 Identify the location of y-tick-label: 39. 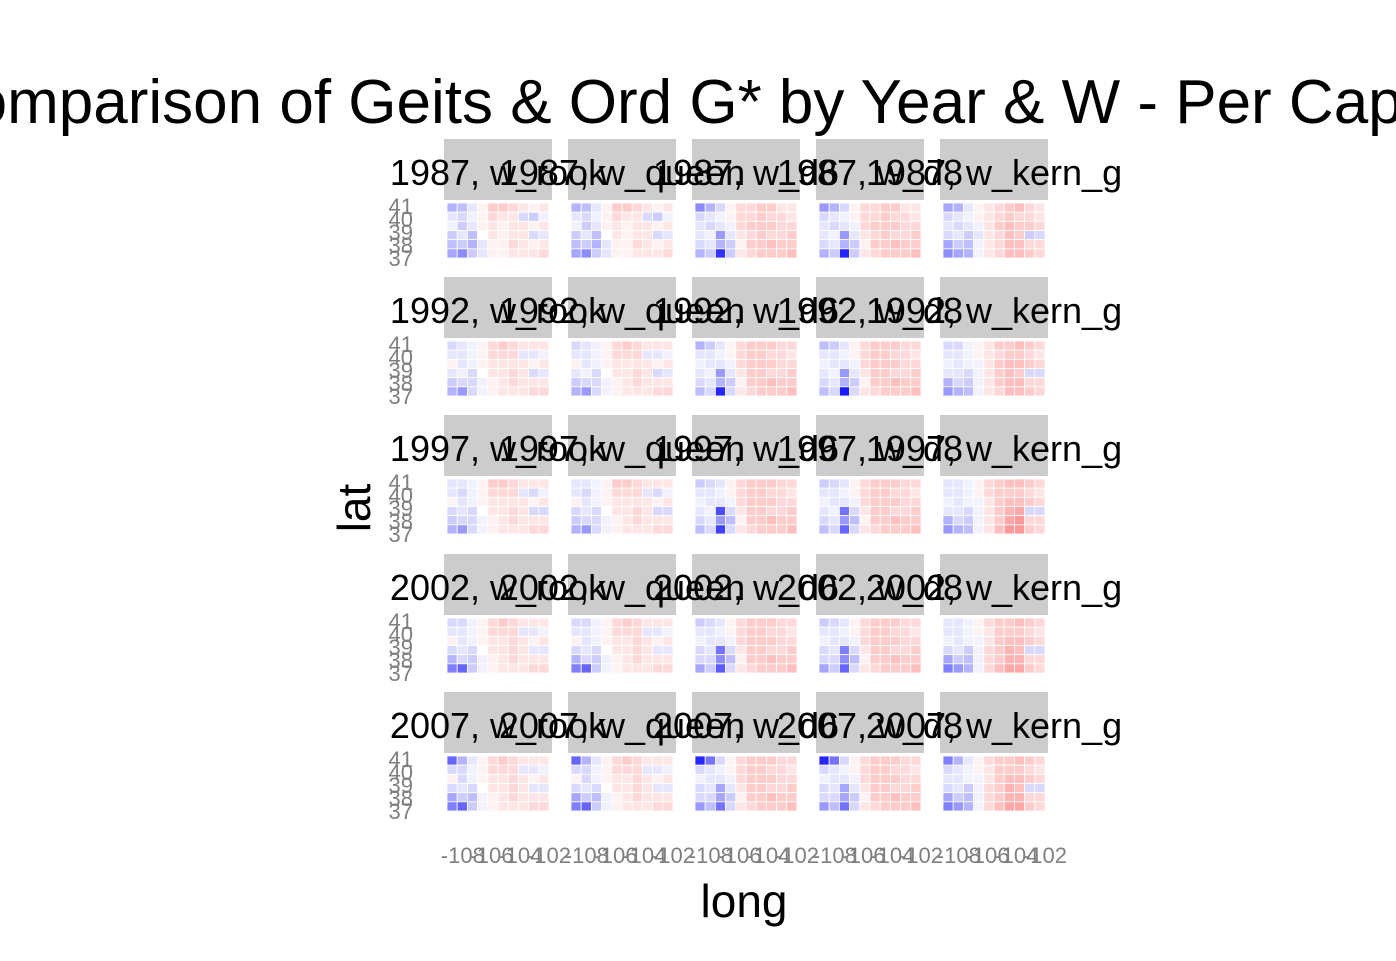
(401, 647).